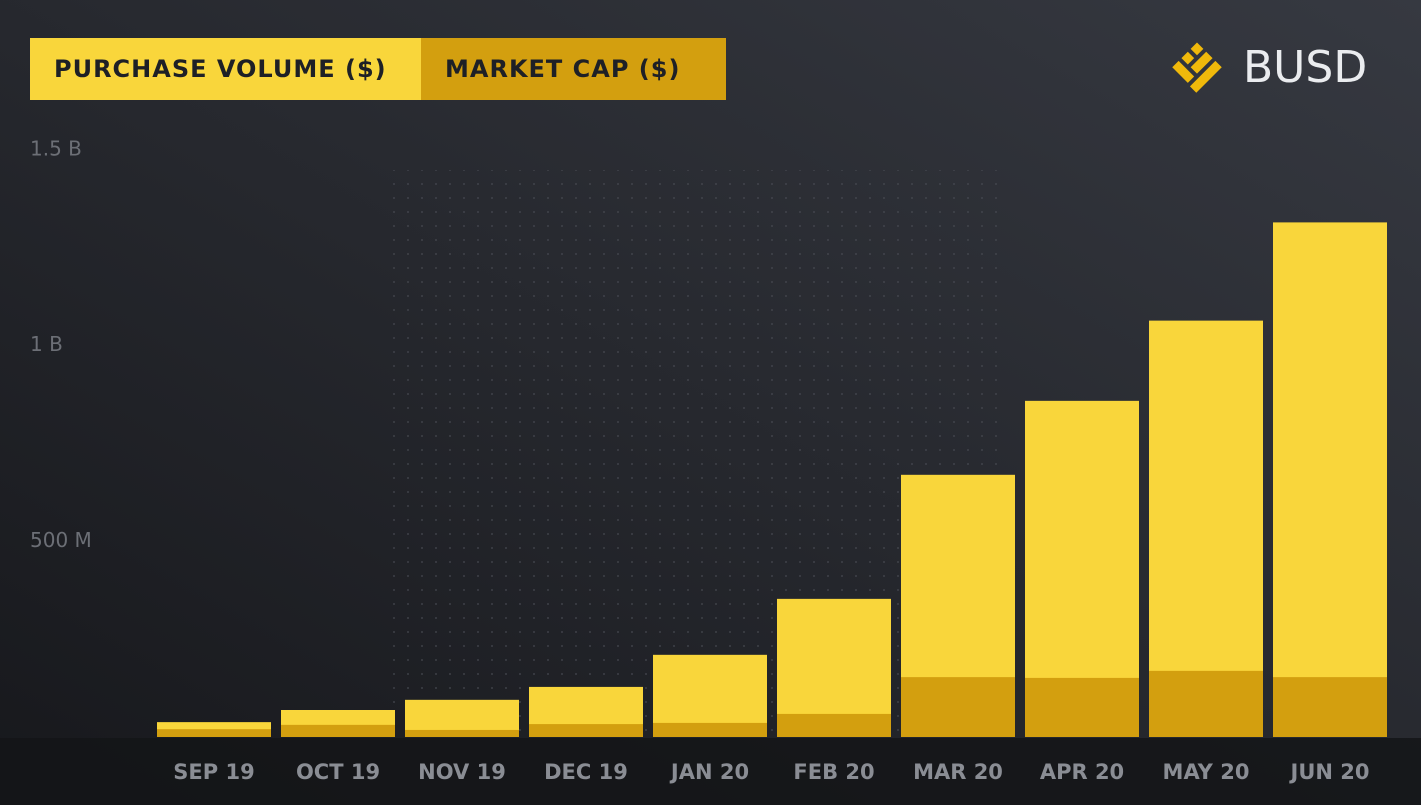 The height and width of the screenshot is (805, 1421). Describe the element at coordinates (1082, 772) in the screenshot. I see `x-tick-label: APR 20` at that location.